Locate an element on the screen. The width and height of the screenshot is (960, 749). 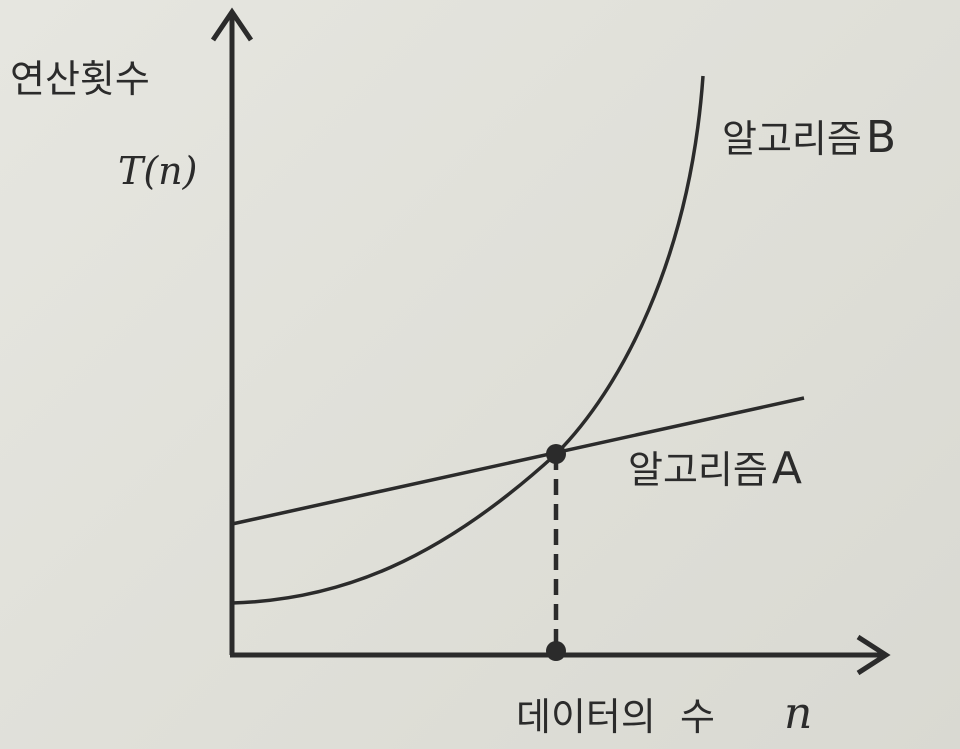
series-label-a-main: 알고리즘 is located at coordinates (698, 470).